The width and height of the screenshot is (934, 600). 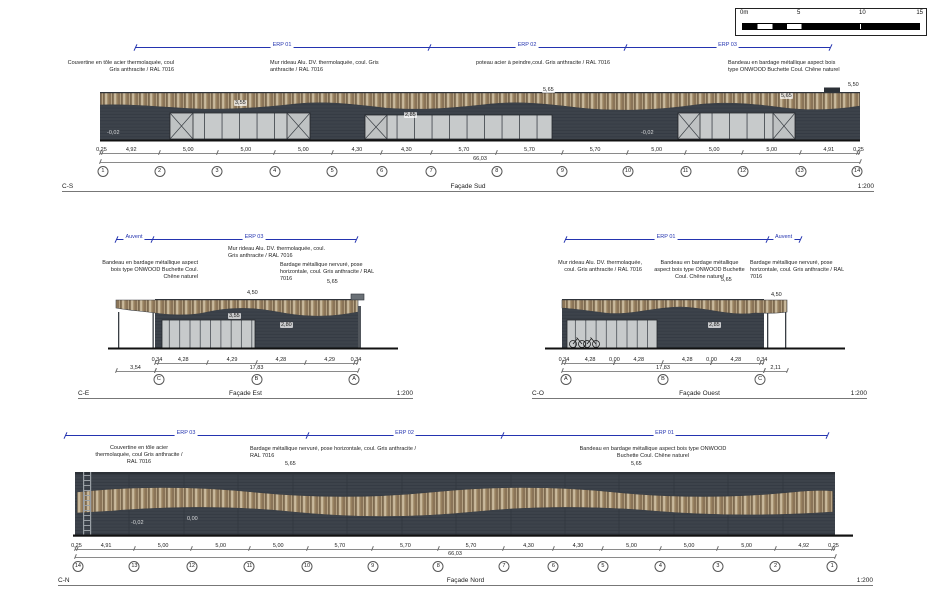 What do you see at coordinates (454, 554) in the screenshot?
I see `dimension-total-row: 66,03` at bounding box center [454, 554].